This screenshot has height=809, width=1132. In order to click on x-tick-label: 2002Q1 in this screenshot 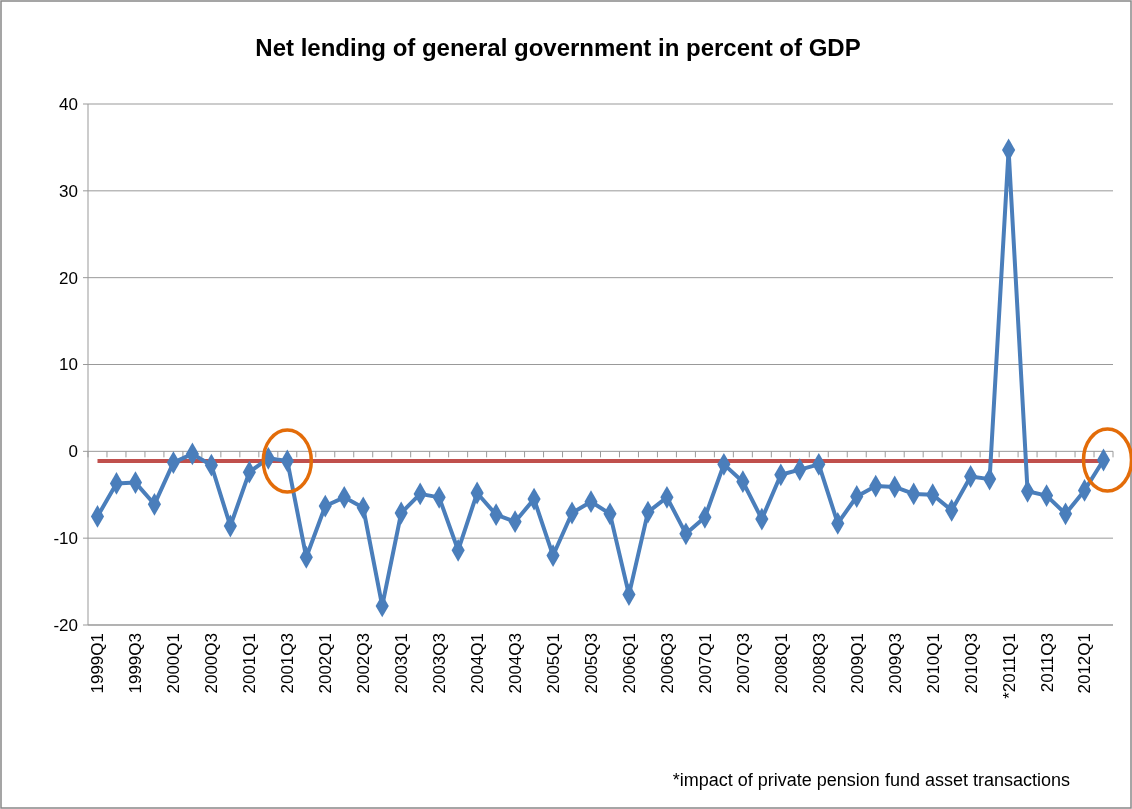, I will do `click(326, 663)`.